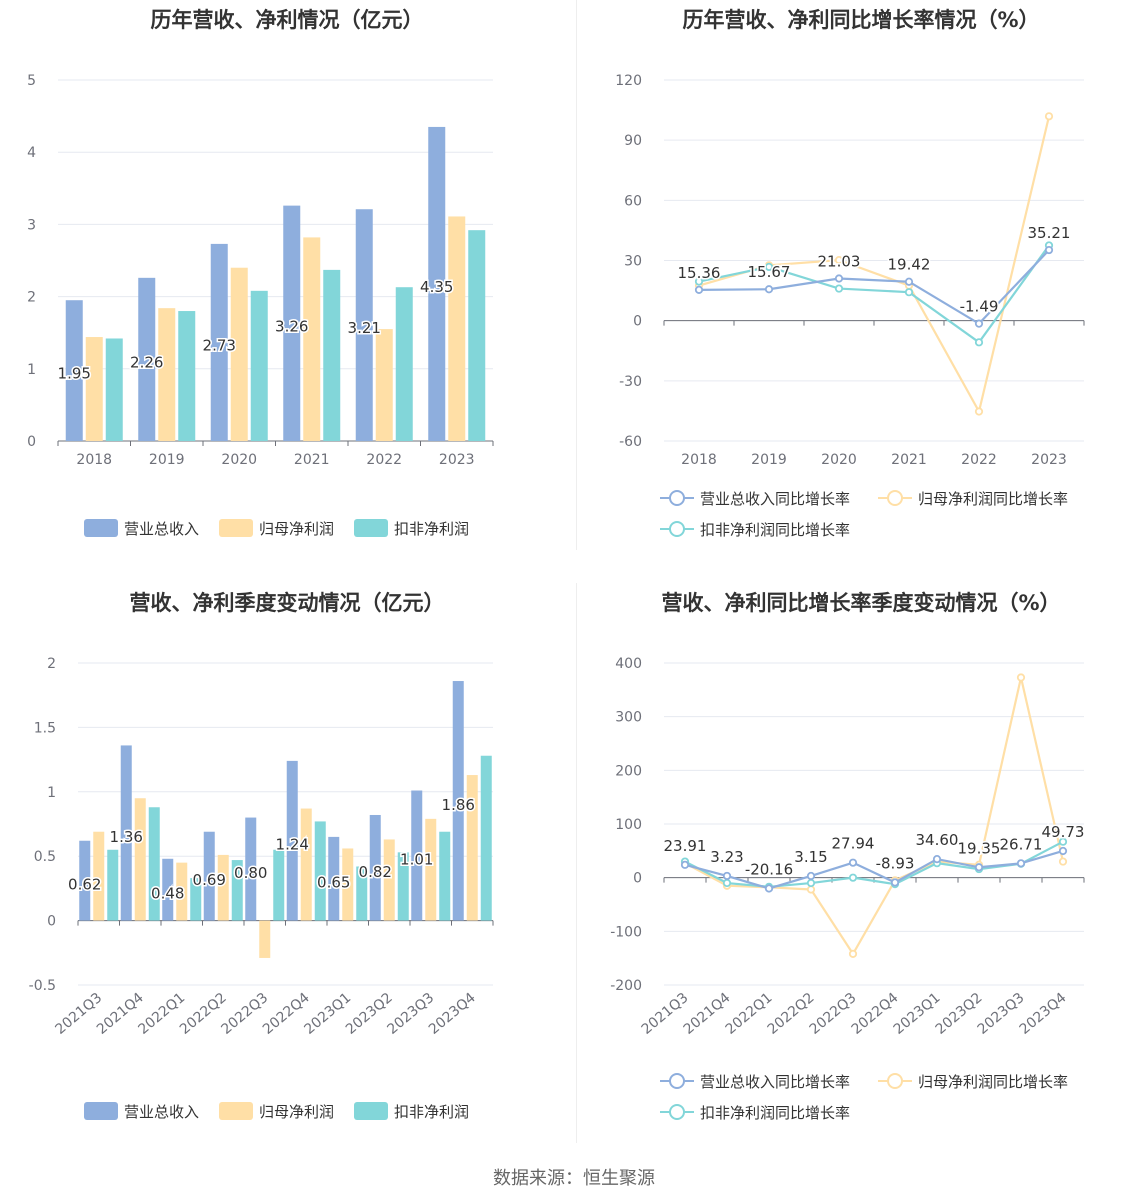 This screenshot has width=1148, height=1202. What do you see at coordinates (452, 1014) in the screenshot?
I see `x-tick-label: 2023Q4` at bounding box center [452, 1014].